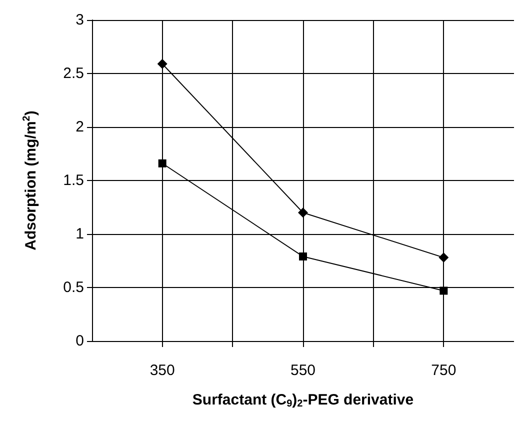  Describe the element at coordinates (73, 287) in the screenshot. I see `y-tick-label: 0.5` at that location.